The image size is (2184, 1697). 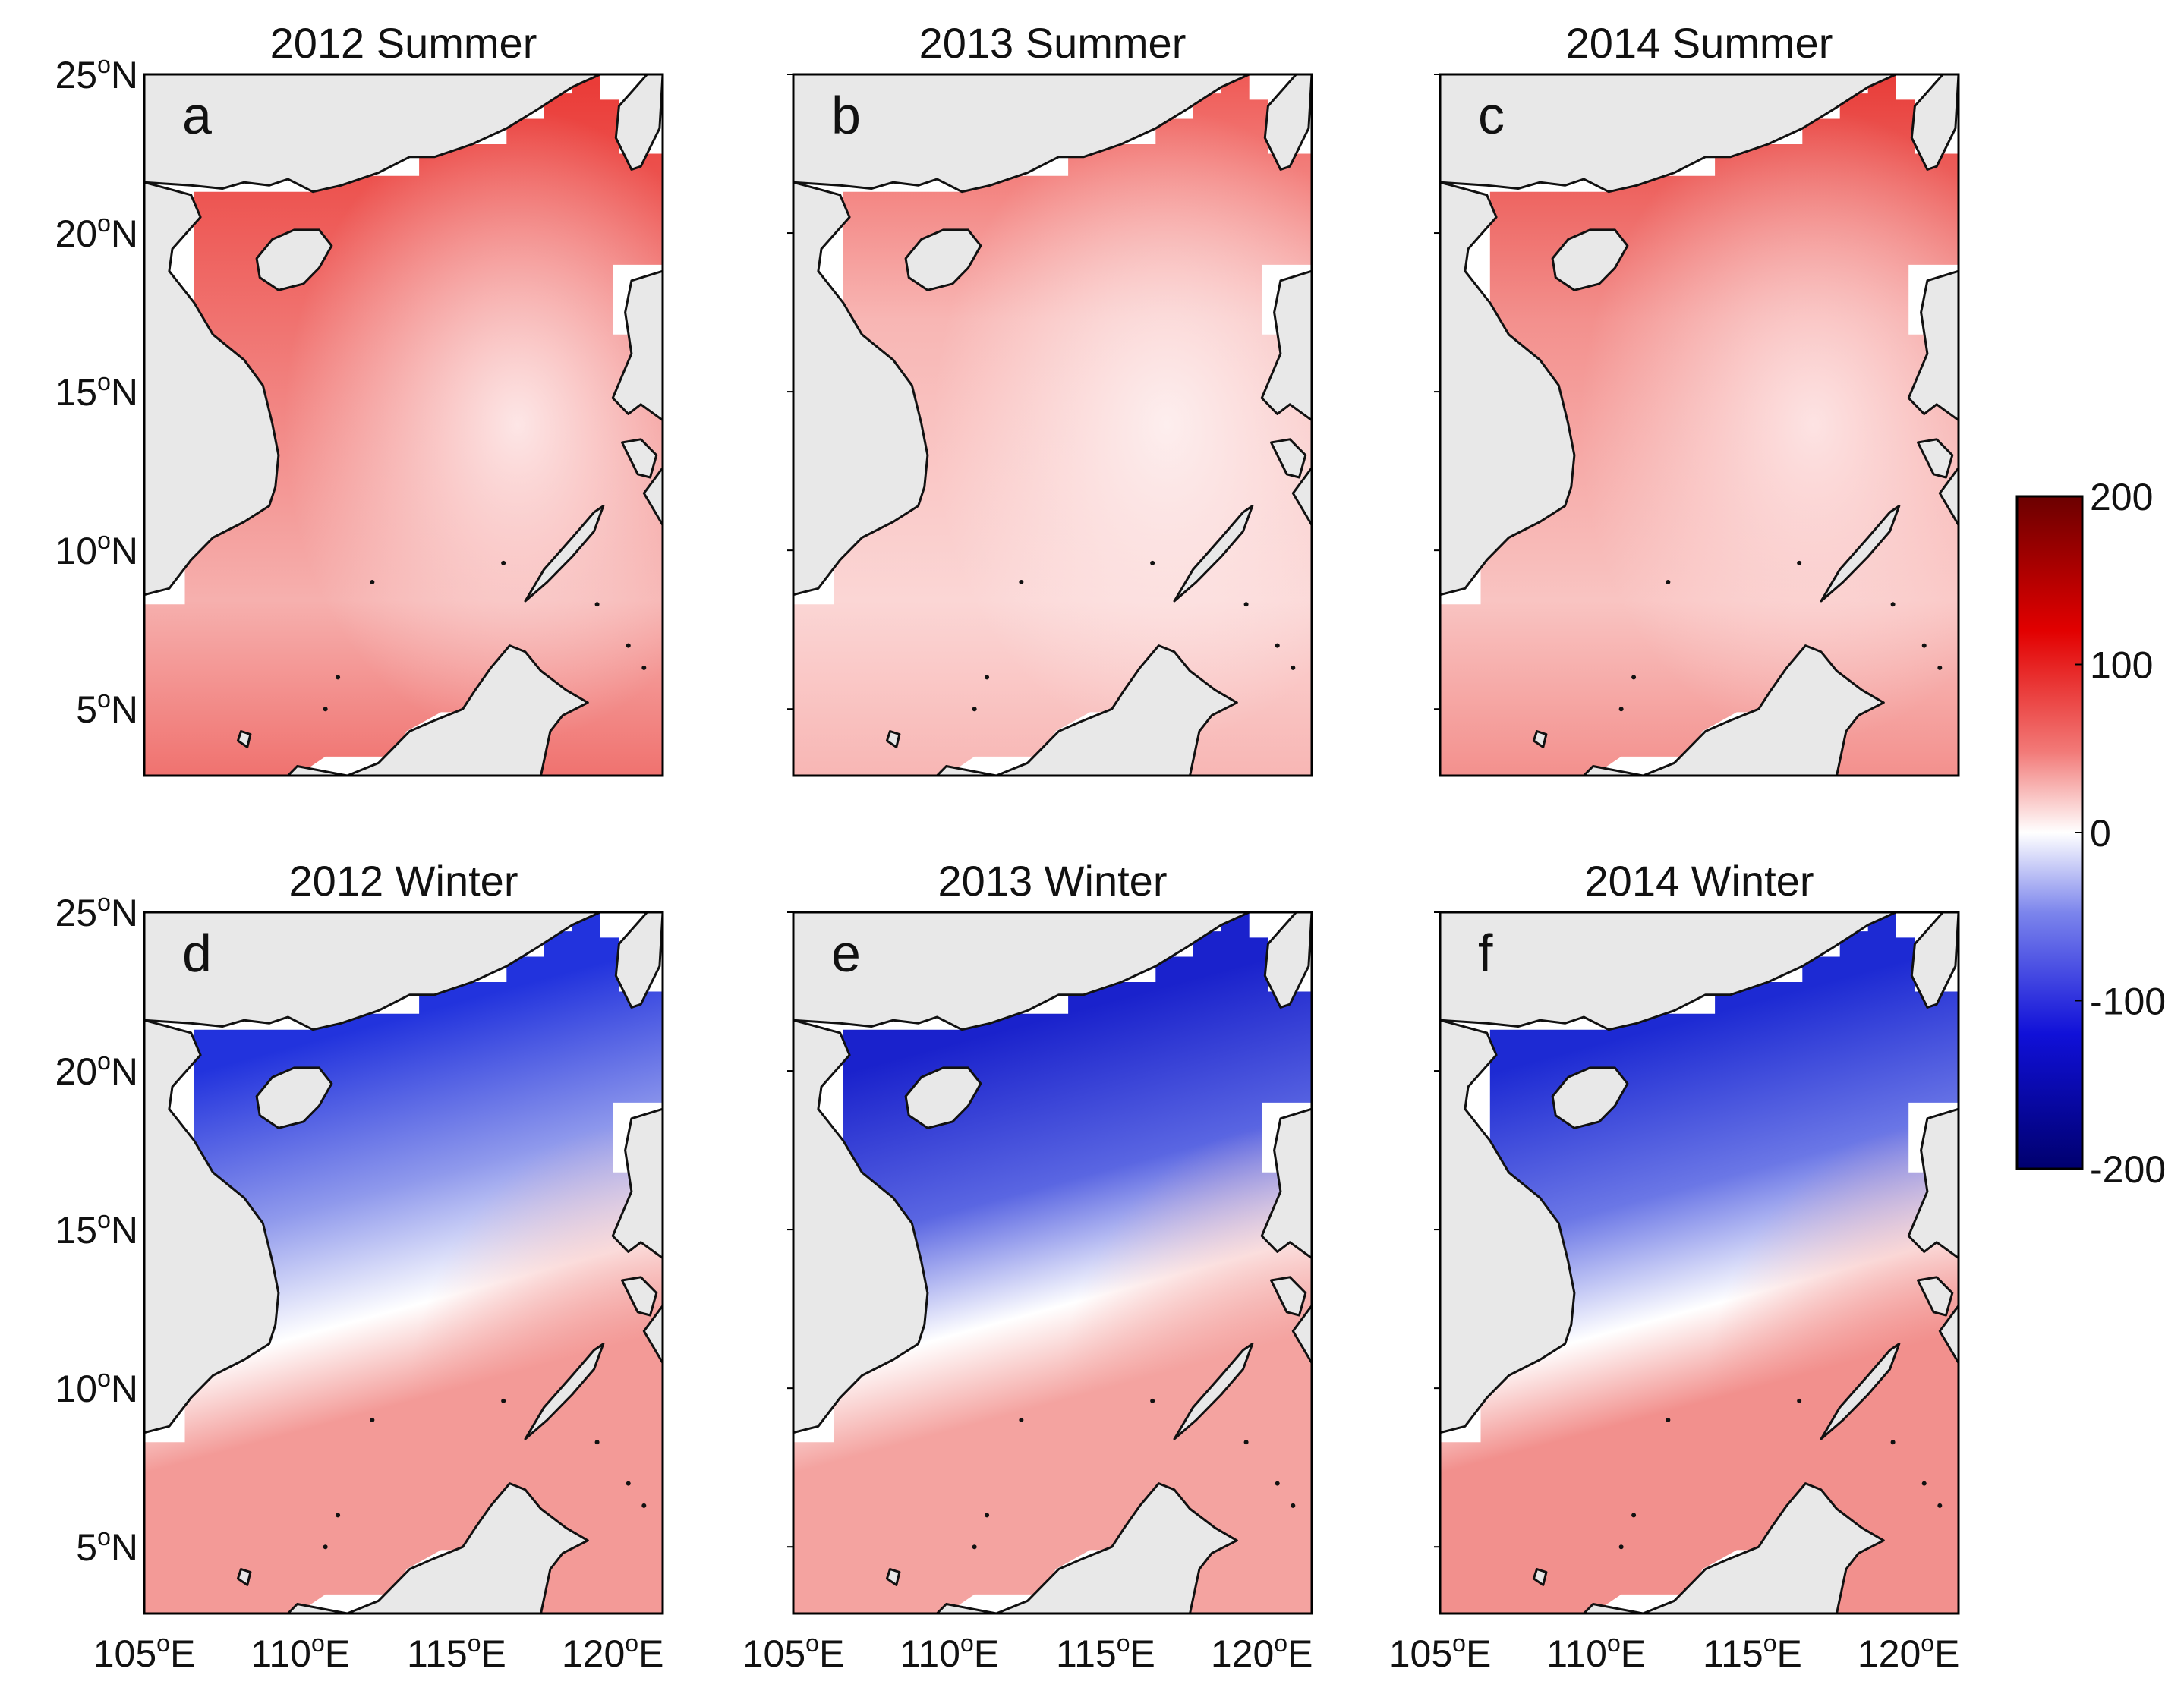 I want to click on lon-tick-label: 105oE, so click(x=1440, y=1652).